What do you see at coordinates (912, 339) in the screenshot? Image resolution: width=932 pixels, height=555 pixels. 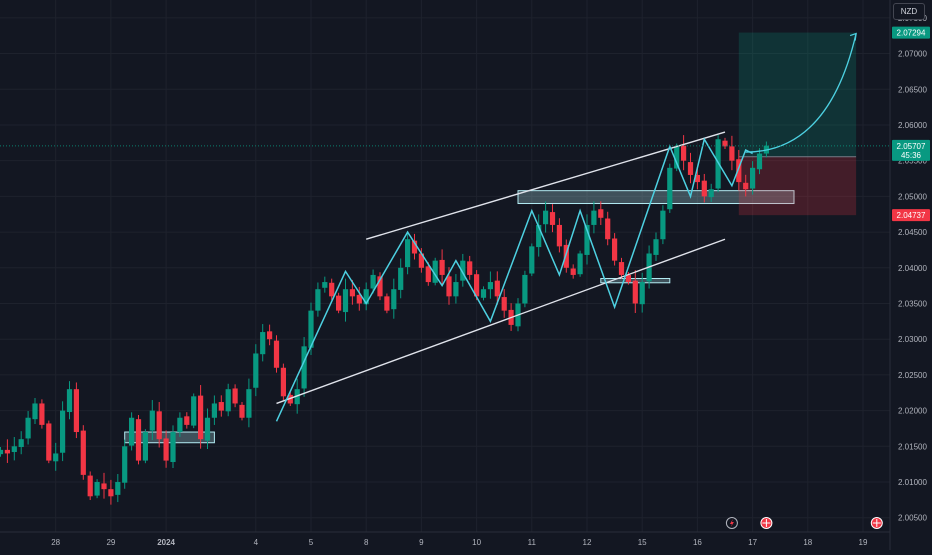 I see `price-tick-label: 2.03000` at bounding box center [912, 339].